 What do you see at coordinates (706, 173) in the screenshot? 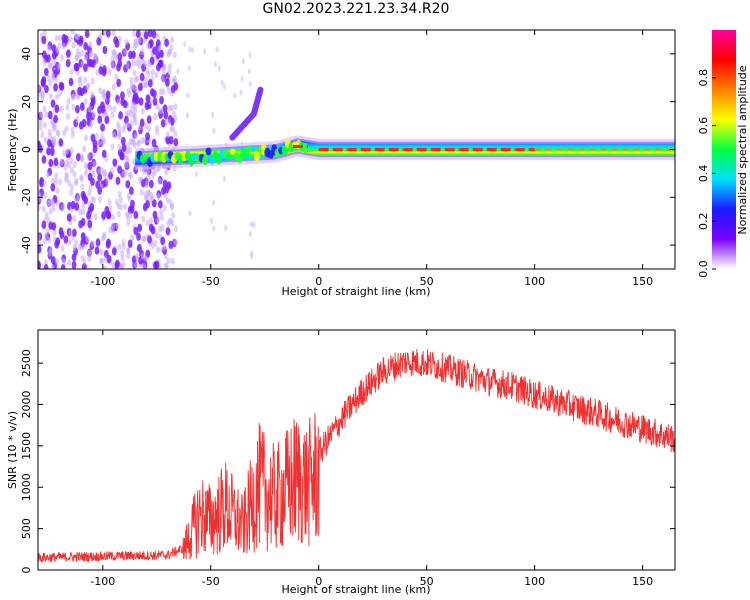
I see `colorbar-ticks: 0.0 0.2 0.4 0.6 0.8` at bounding box center [706, 173].